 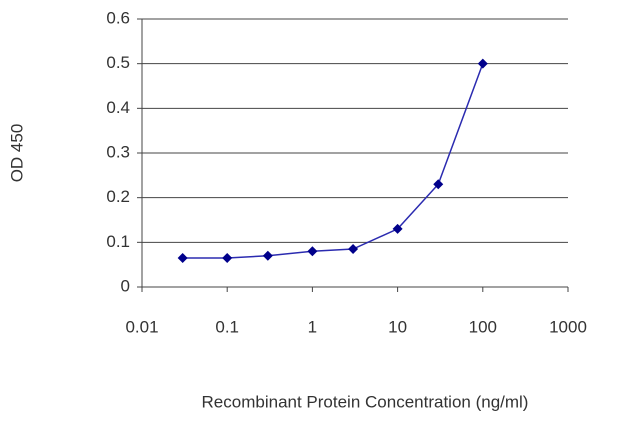 I want to click on y-tick-label: 0.4, so click(x=118, y=107).